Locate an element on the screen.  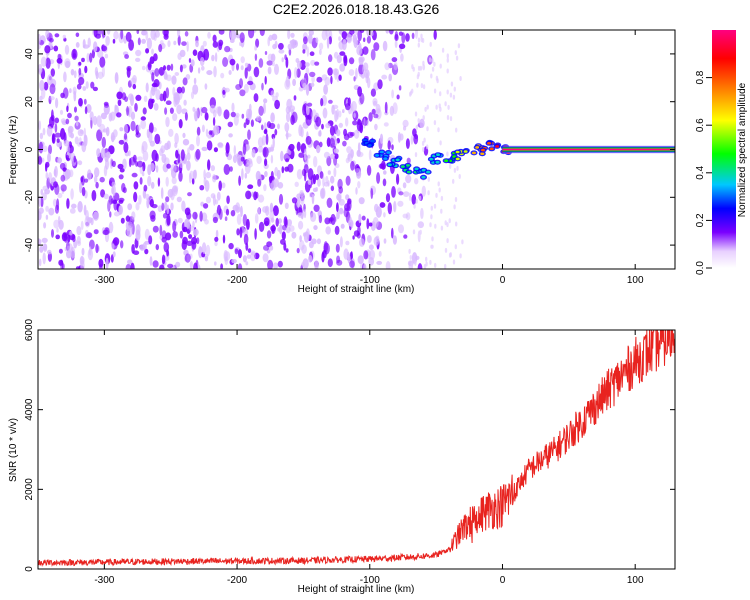
y-tick-label: -40 is located at coordinates (29, 244).